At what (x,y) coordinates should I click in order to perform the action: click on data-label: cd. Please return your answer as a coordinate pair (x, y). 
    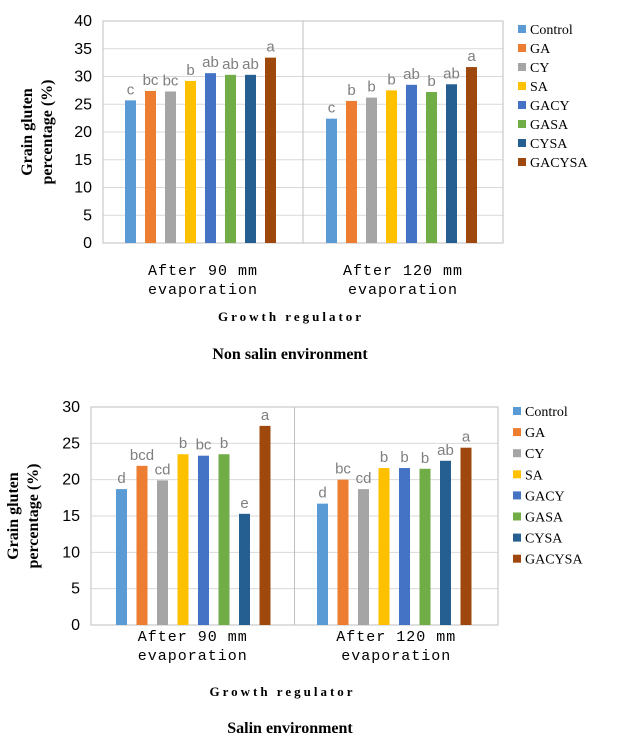
    Looking at the image, I should click on (163, 469).